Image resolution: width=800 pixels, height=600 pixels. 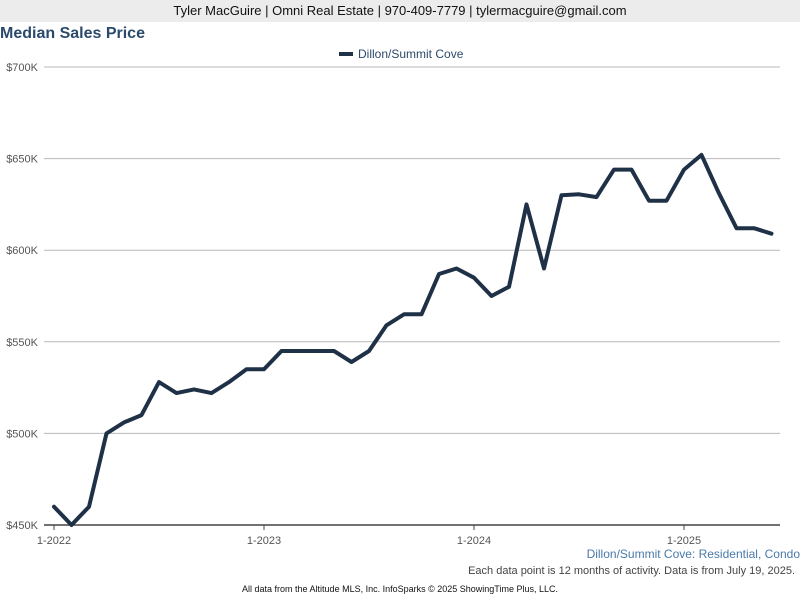 I want to click on legend: Dillon/Summit Cove, so click(x=401, y=54).